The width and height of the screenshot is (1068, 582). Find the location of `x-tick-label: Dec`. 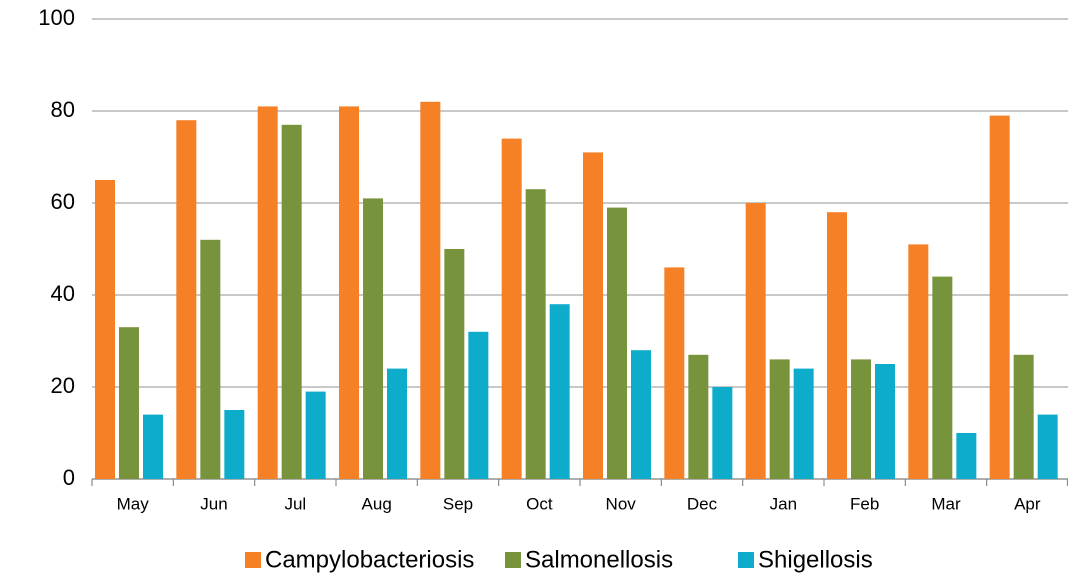

x-tick-label: Dec is located at coordinates (702, 503).